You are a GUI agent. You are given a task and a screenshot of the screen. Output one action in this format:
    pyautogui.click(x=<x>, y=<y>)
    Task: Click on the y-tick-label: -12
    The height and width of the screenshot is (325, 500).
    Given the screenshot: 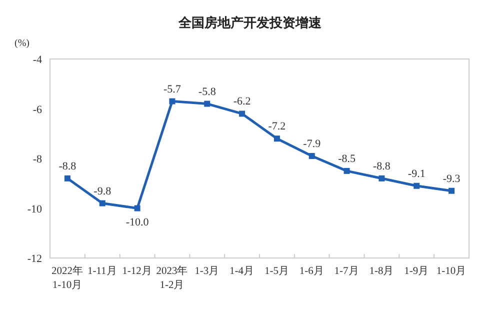 What is the action you would take?
    pyautogui.click(x=34, y=259)
    